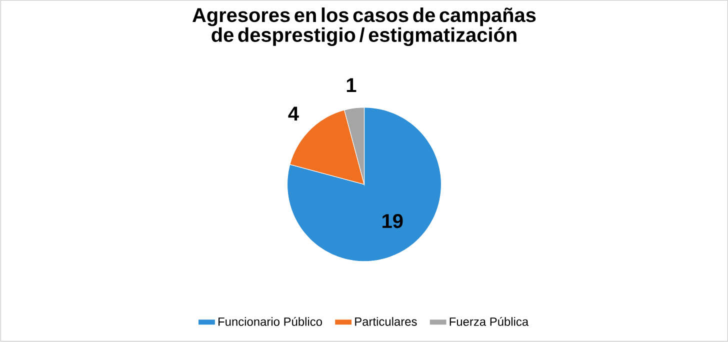  What do you see at coordinates (270, 321) in the screenshot?
I see `legend-label: Funcionario Público` at bounding box center [270, 321].